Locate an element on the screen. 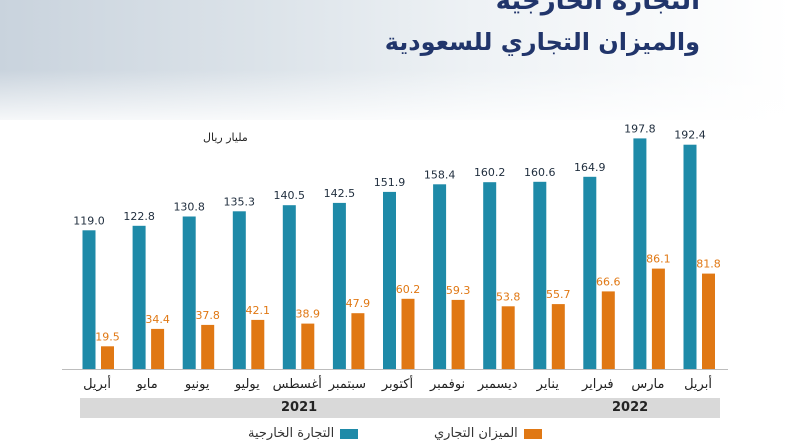 The width and height of the screenshot is (792, 446). unit-label: مليار ريال is located at coordinates (225, 137).